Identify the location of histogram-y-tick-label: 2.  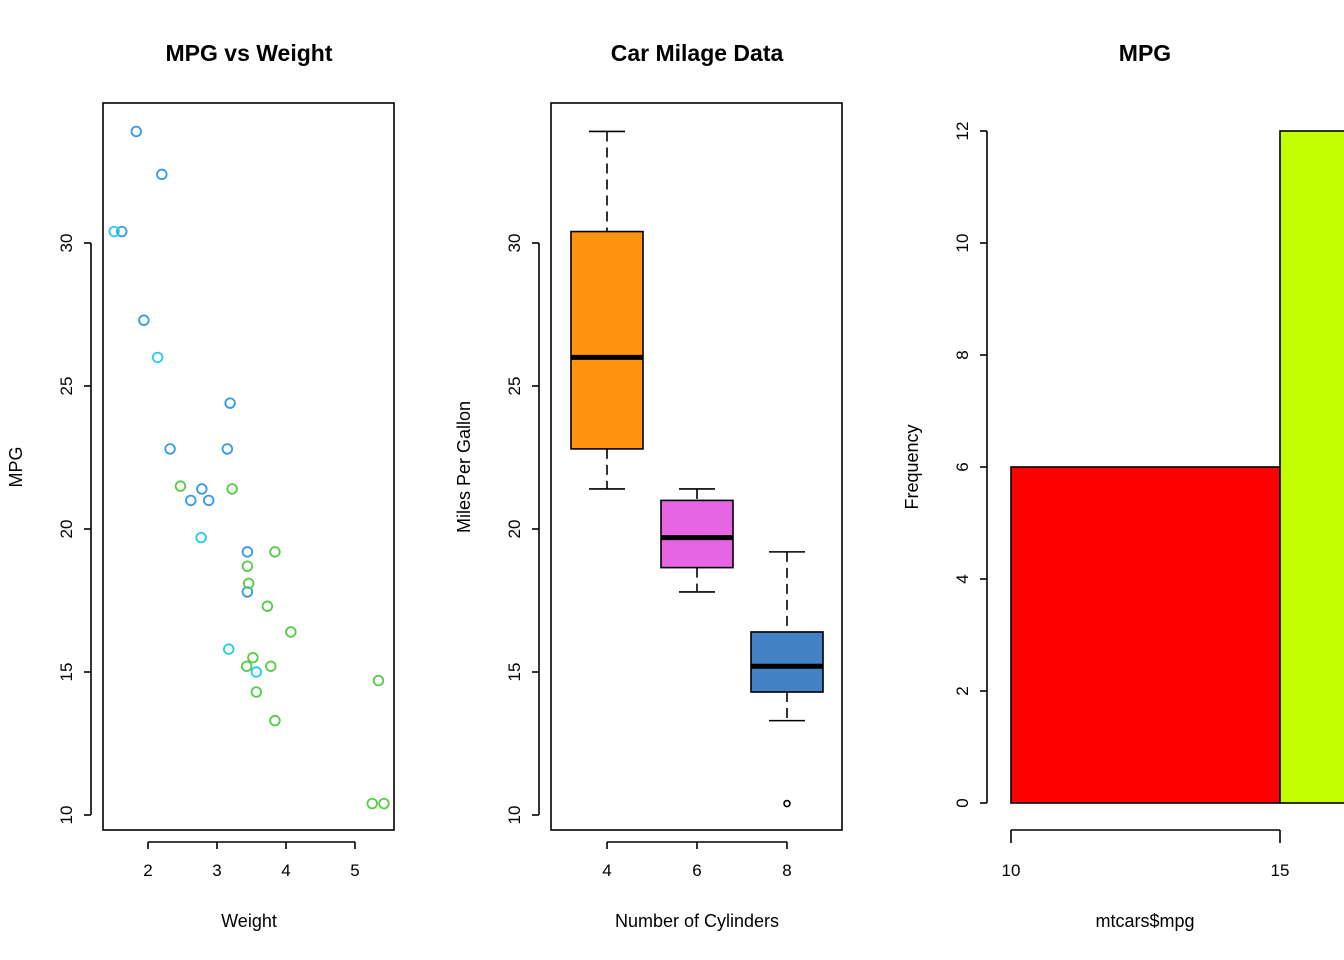
(962, 690).